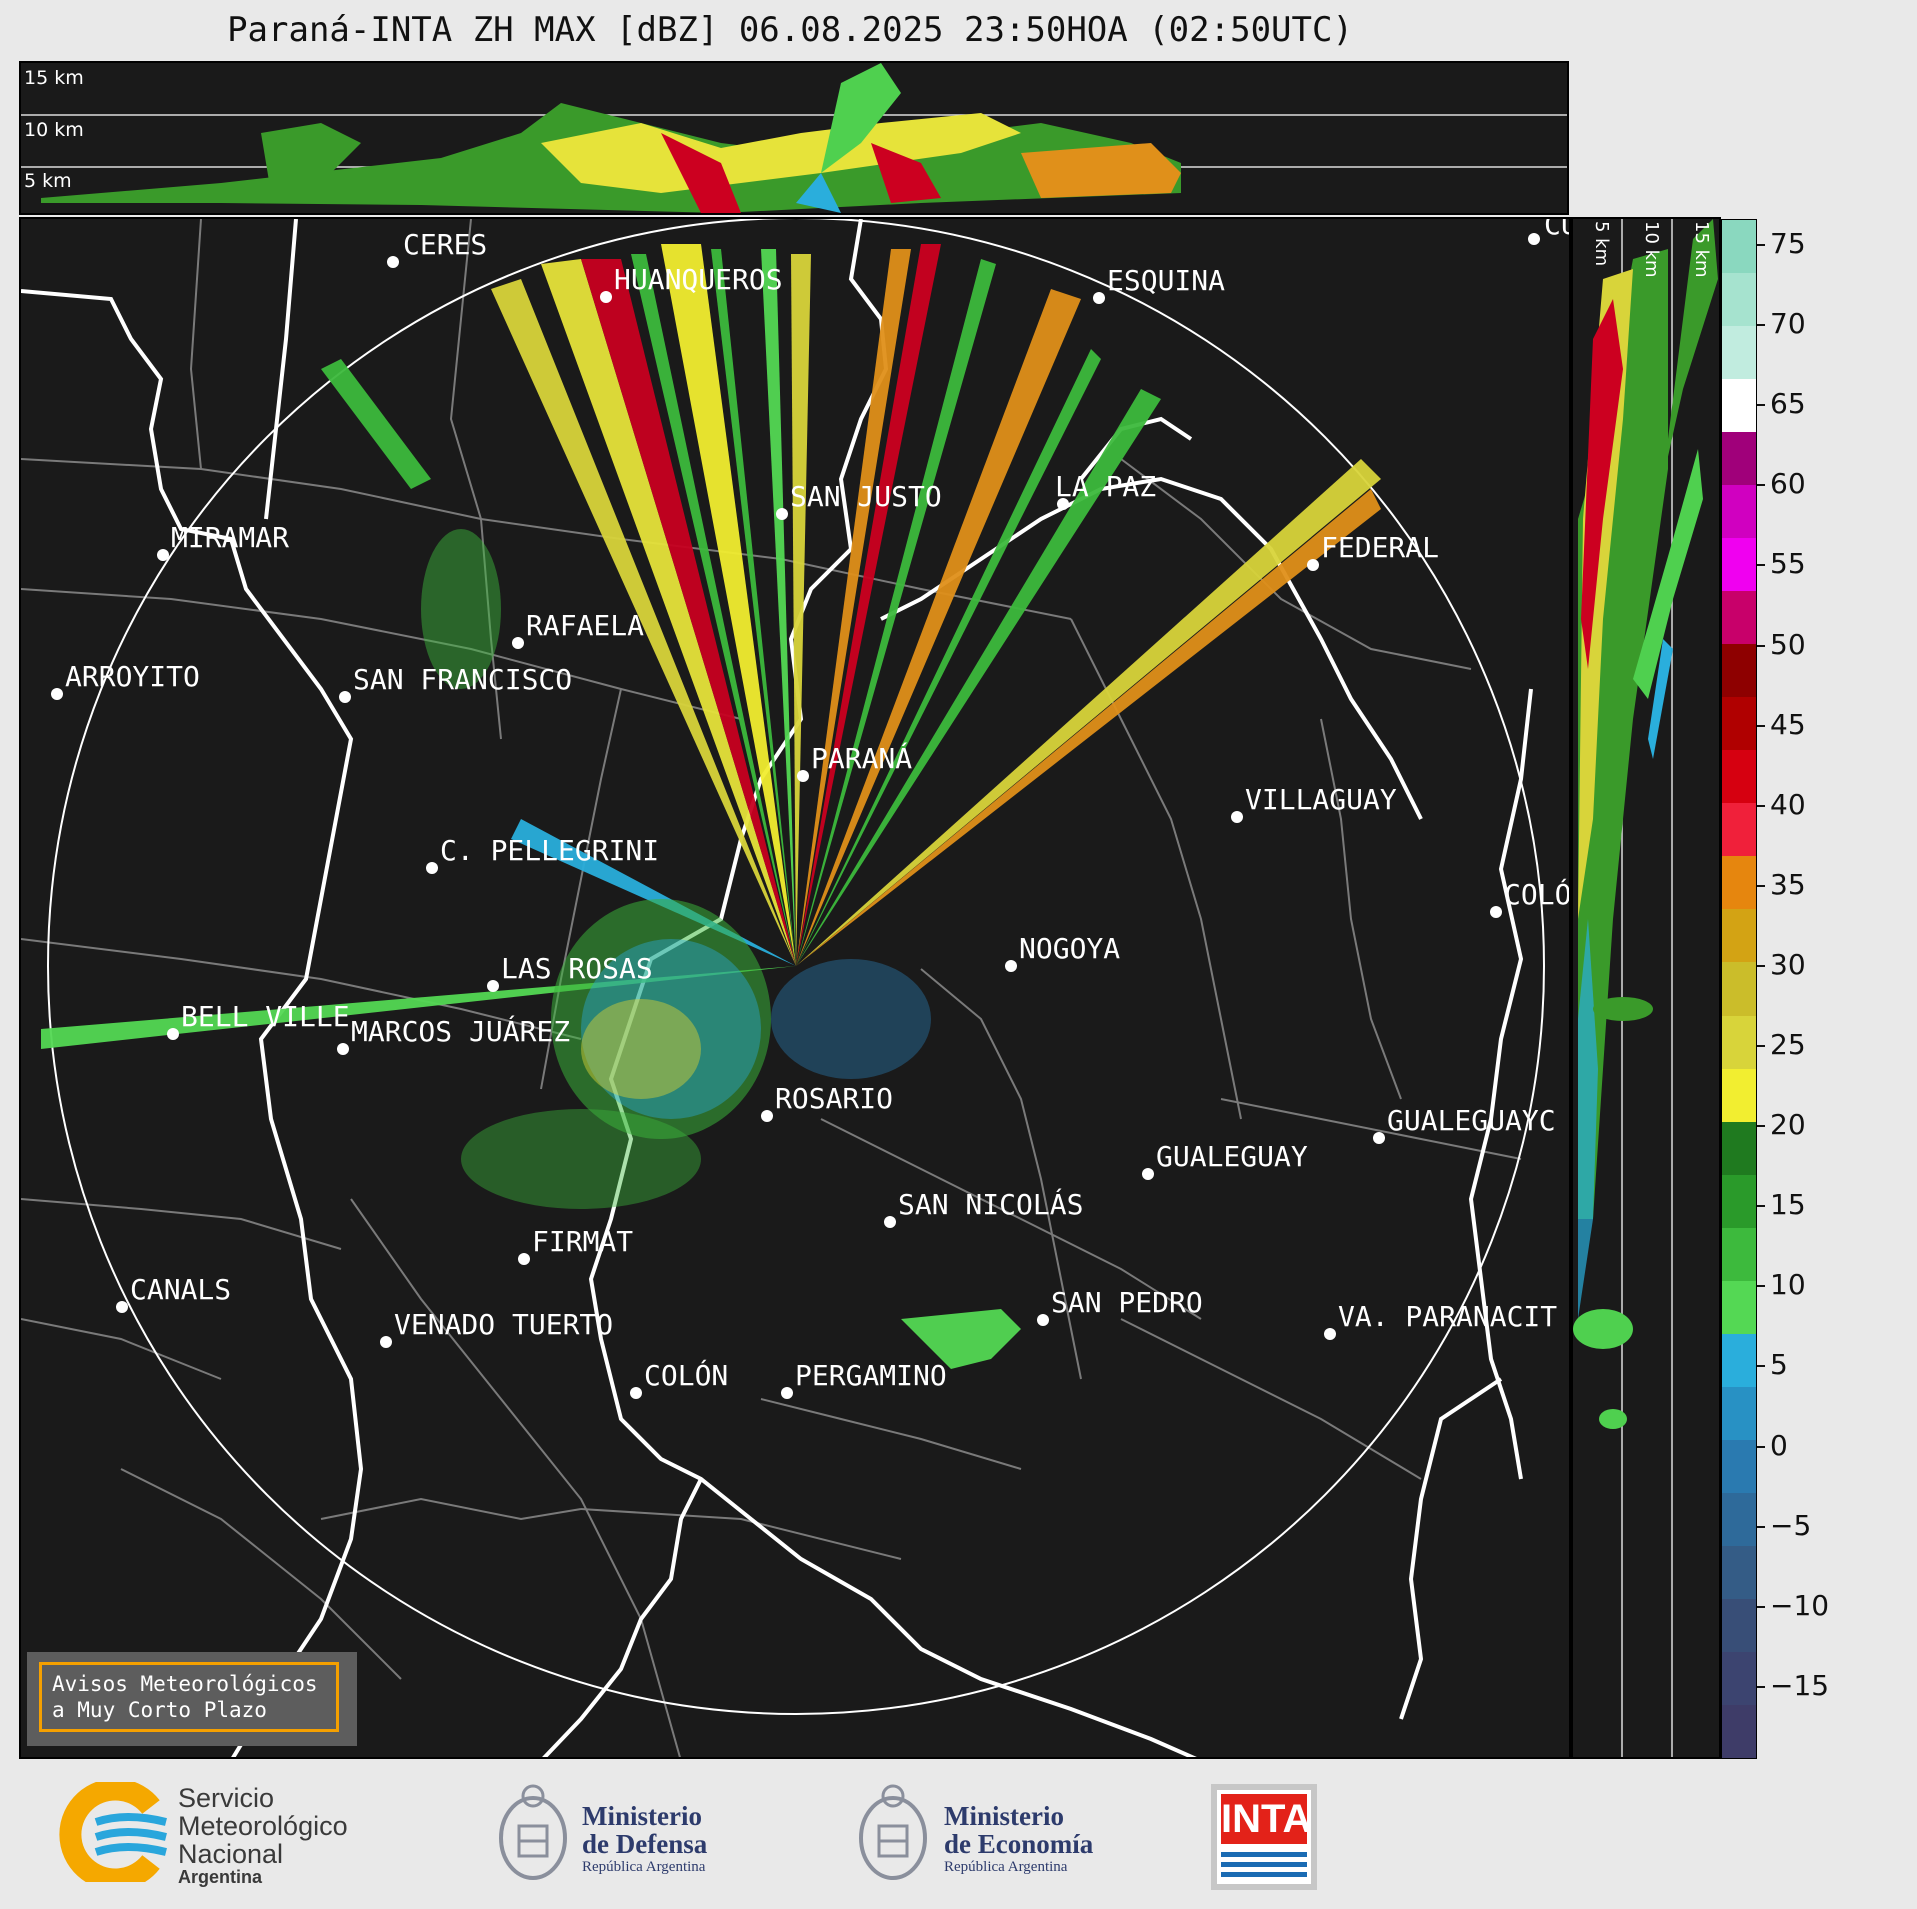  I want to click on city-label: GUALEGUAYC, so click(1471, 1120).